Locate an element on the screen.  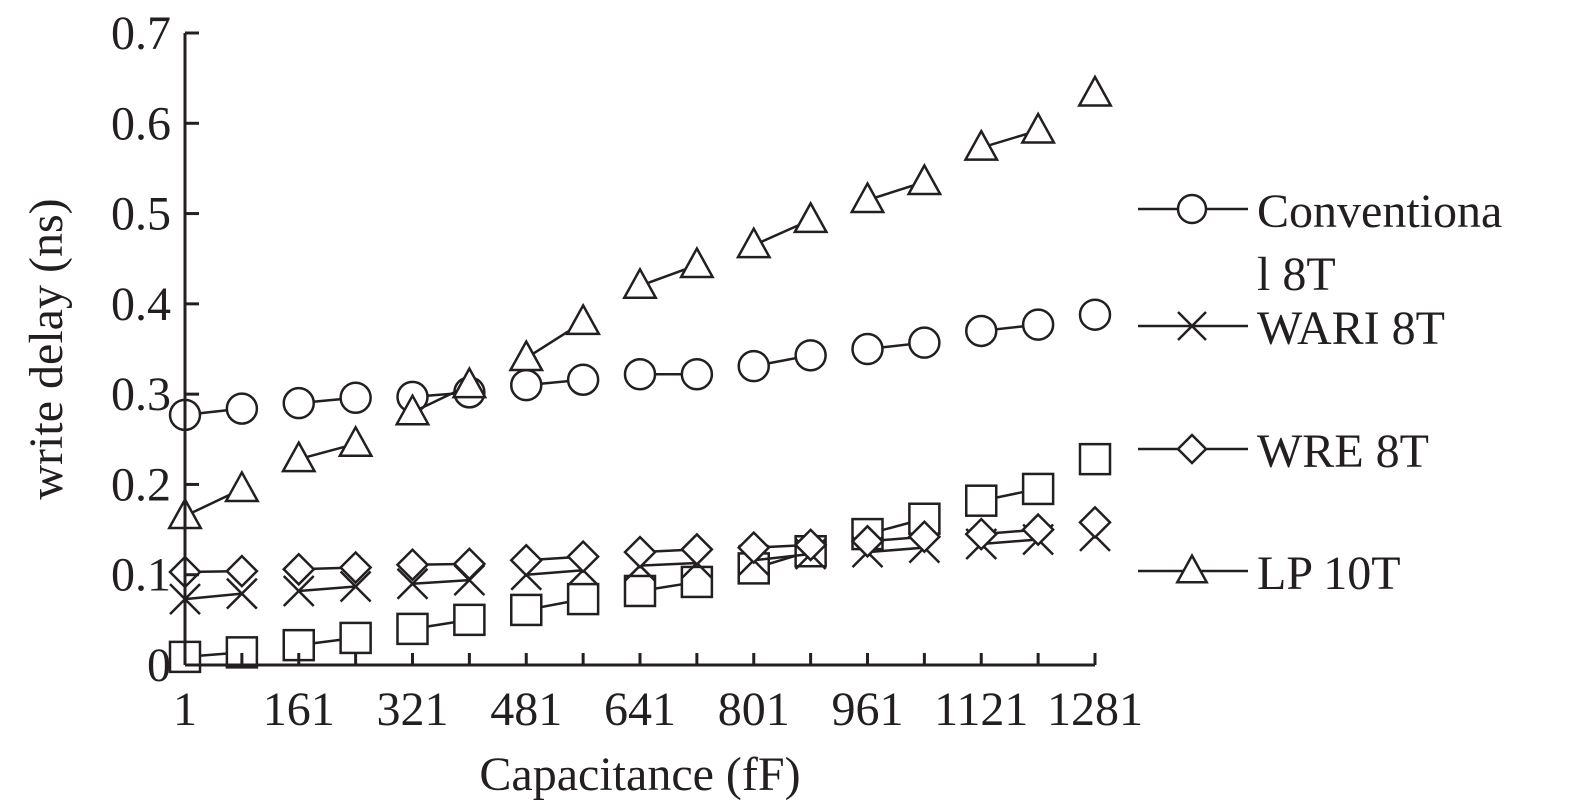
legend-marker-triangle is located at coordinates (1192, 568).